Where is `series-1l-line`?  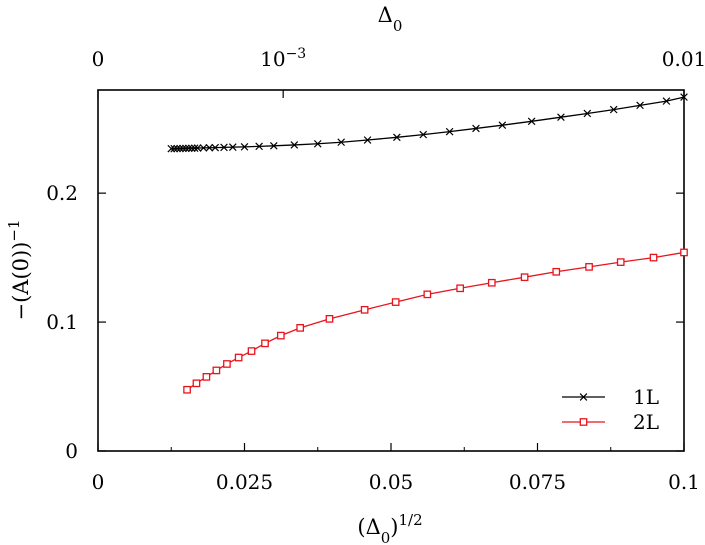
series-1l-line is located at coordinates (428, 123).